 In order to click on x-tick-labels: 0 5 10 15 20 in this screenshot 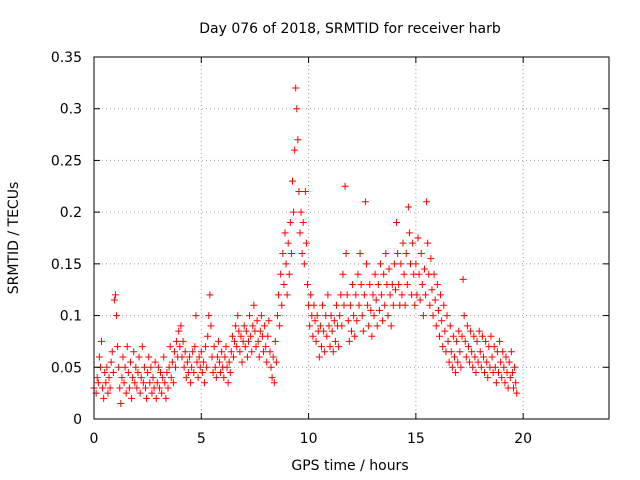, I will do `click(311, 439)`.